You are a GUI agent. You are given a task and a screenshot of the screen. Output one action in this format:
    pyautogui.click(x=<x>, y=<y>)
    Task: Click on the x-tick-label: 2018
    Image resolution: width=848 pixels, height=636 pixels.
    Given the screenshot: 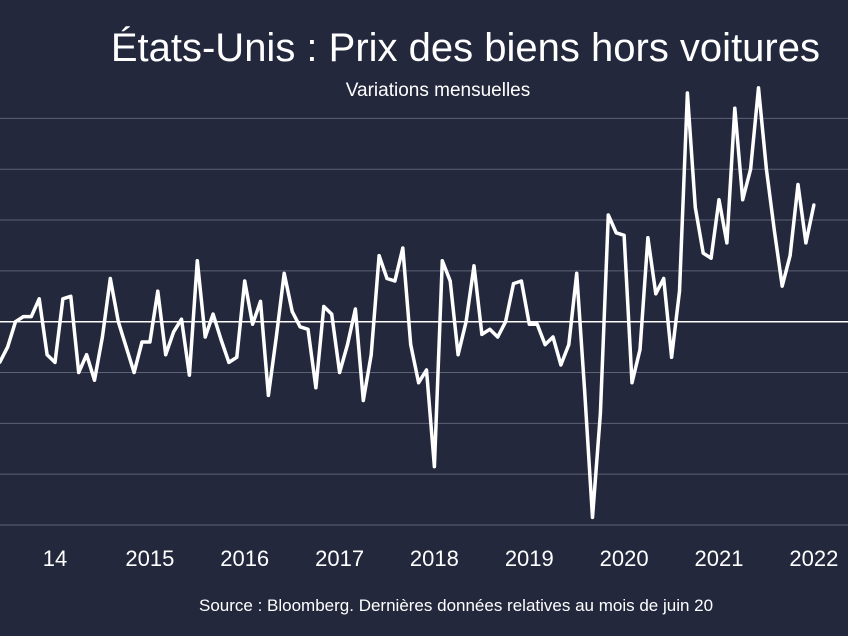 What is the action you would take?
    pyautogui.click(x=434, y=558)
    